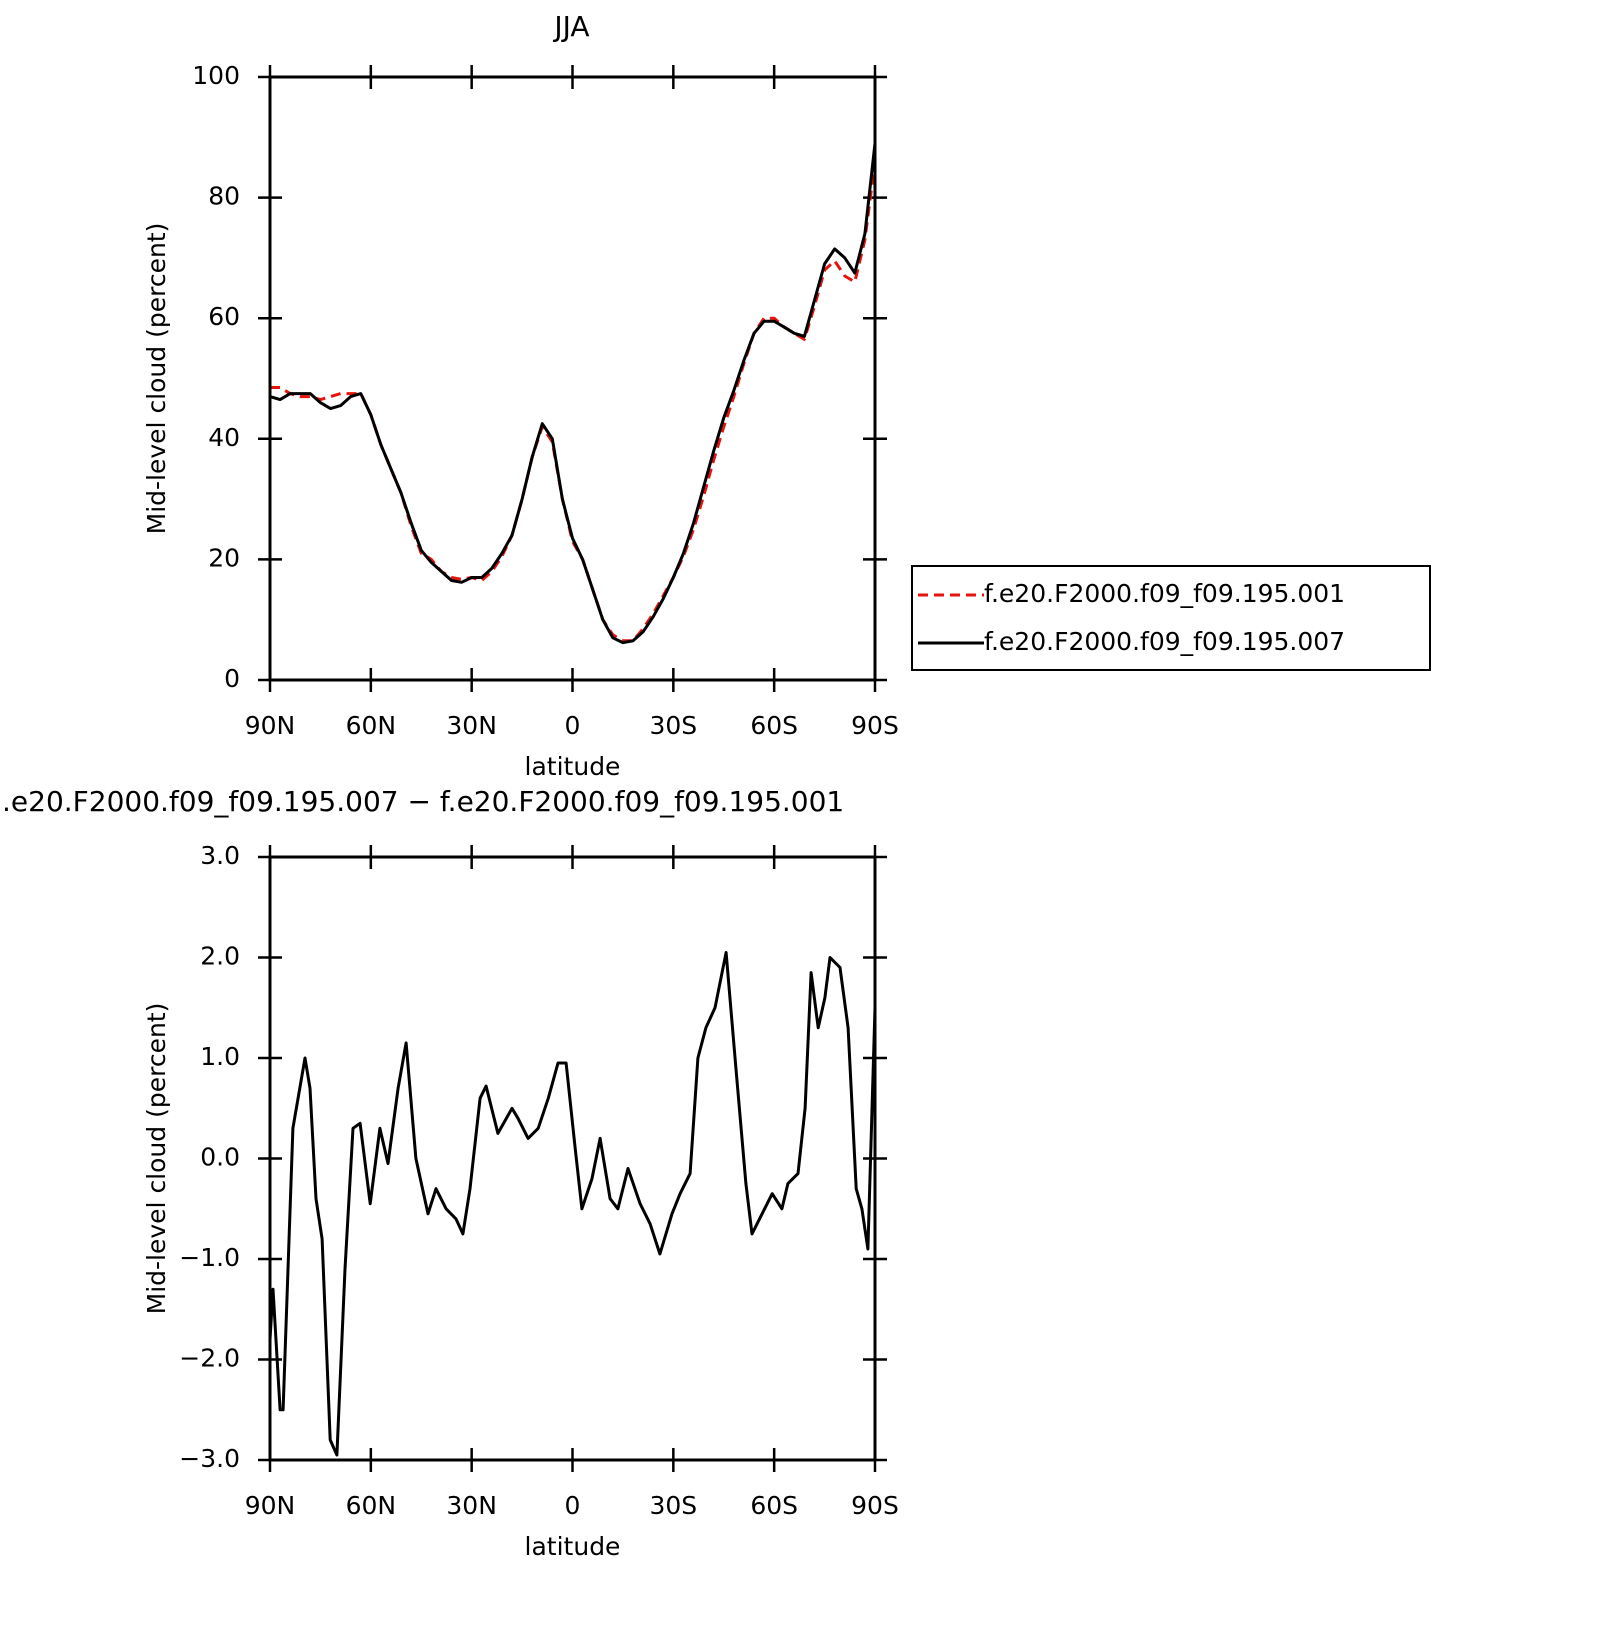 Image resolution: width=1597 pixels, height=1635 pixels. I want to click on y-tick-label: 20, so click(224, 557).